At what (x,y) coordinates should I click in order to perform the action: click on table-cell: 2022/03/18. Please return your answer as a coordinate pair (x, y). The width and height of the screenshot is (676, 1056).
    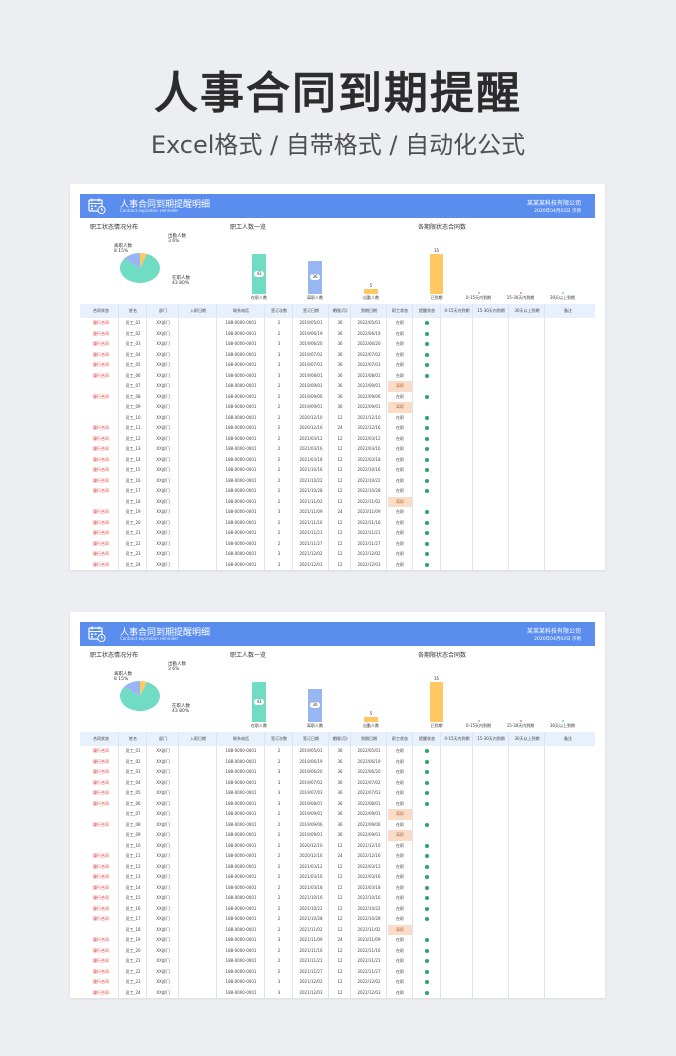
    Looking at the image, I should click on (369, 459).